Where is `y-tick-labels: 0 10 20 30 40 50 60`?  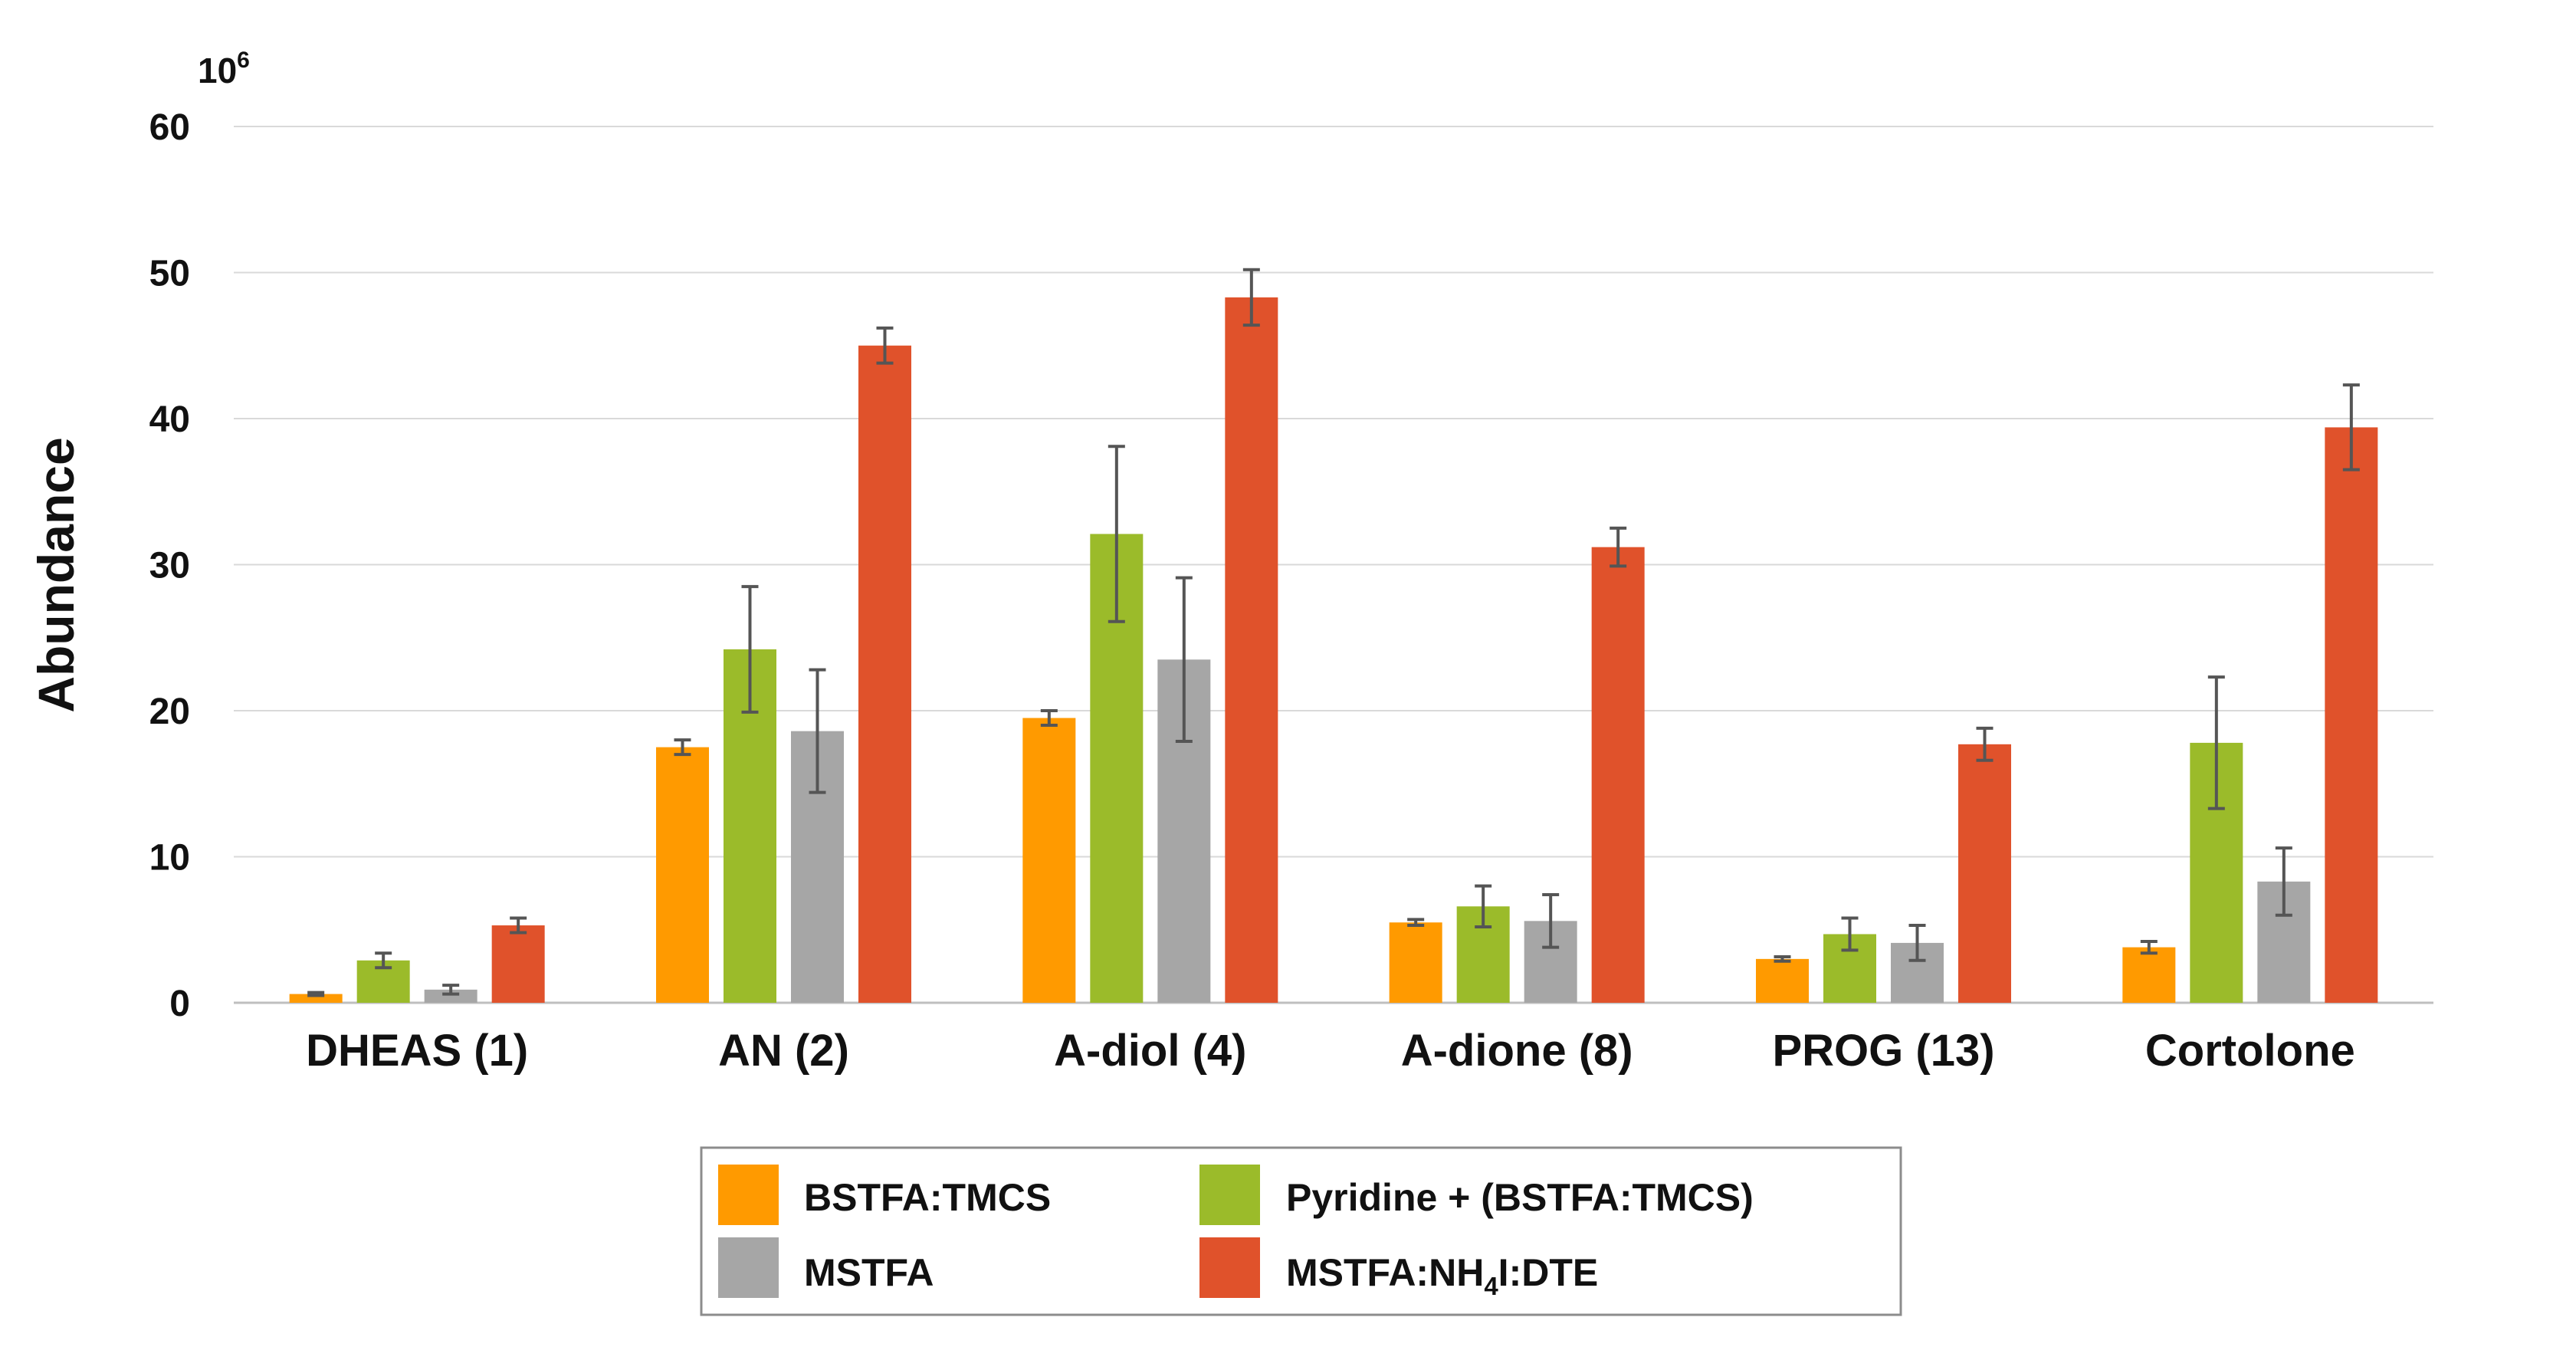 y-tick-labels: 0 10 20 30 40 50 60 is located at coordinates (169, 565).